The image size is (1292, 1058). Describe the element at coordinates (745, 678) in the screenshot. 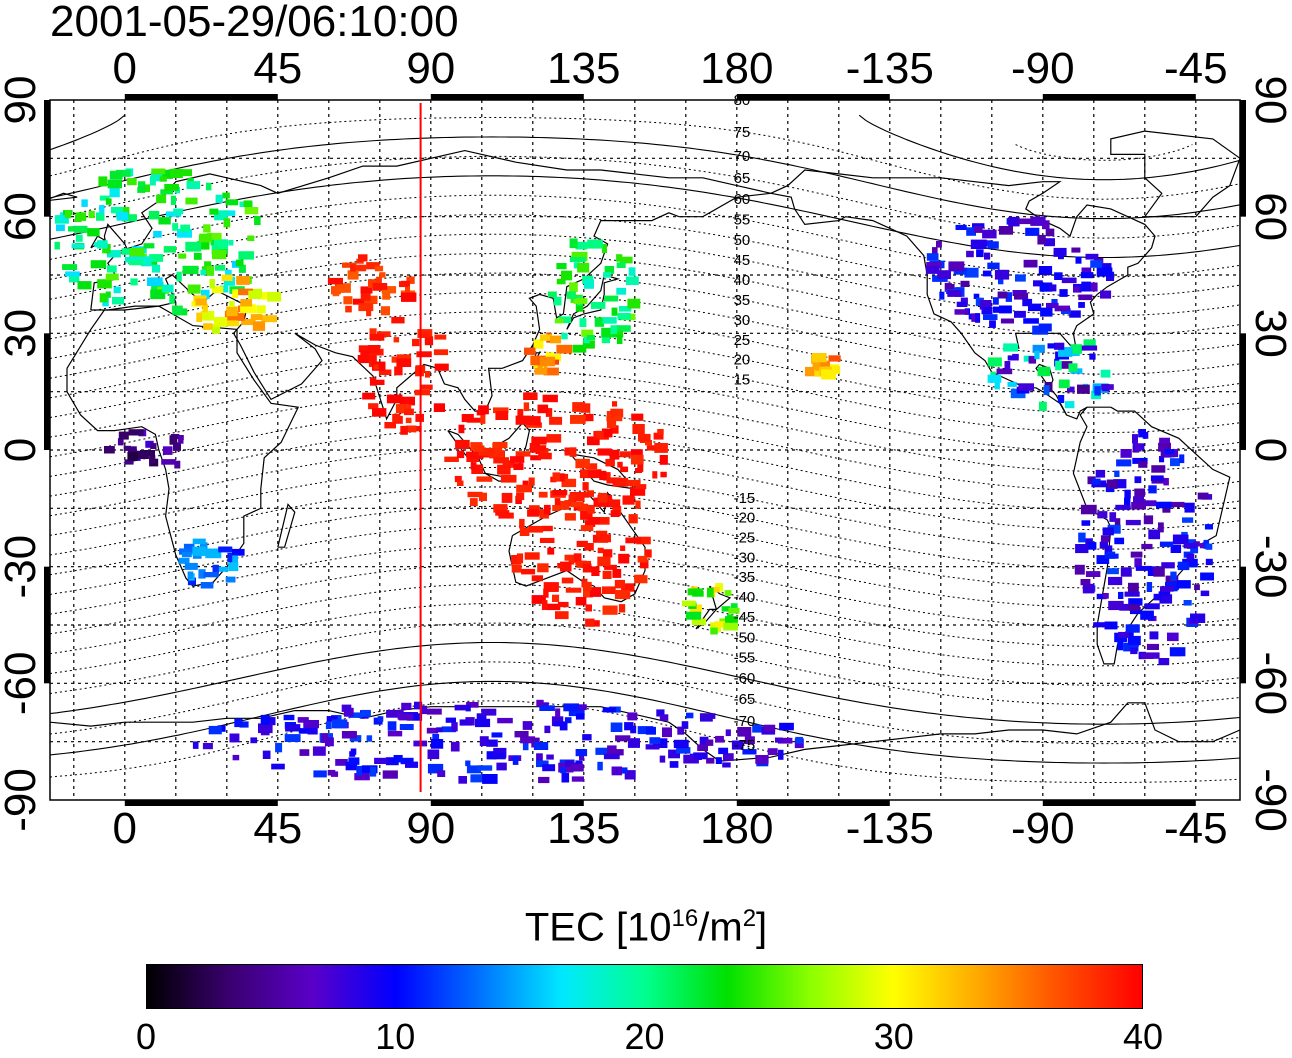

I see `contour-value-label: -60` at that location.